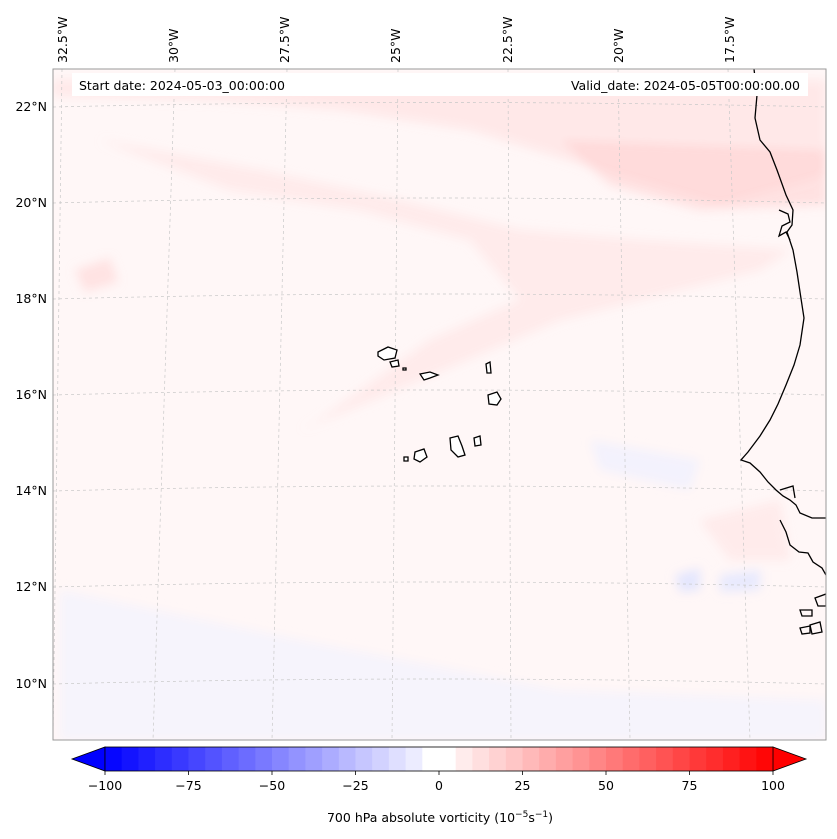  I want to click on lat-label-12n: 12°N, so click(31, 586).